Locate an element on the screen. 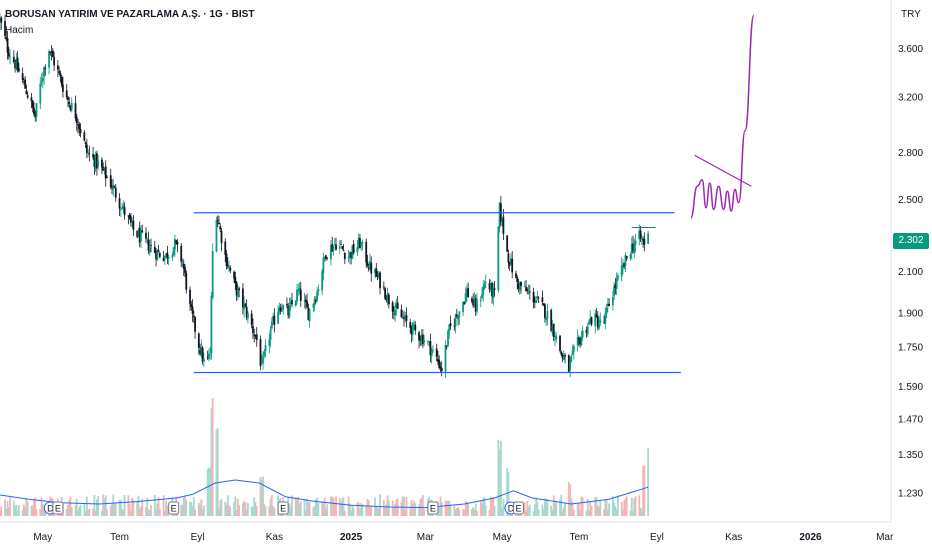 The image size is (932, 555). price-tick-label: 2.800 is located at coordinates (910, 153).